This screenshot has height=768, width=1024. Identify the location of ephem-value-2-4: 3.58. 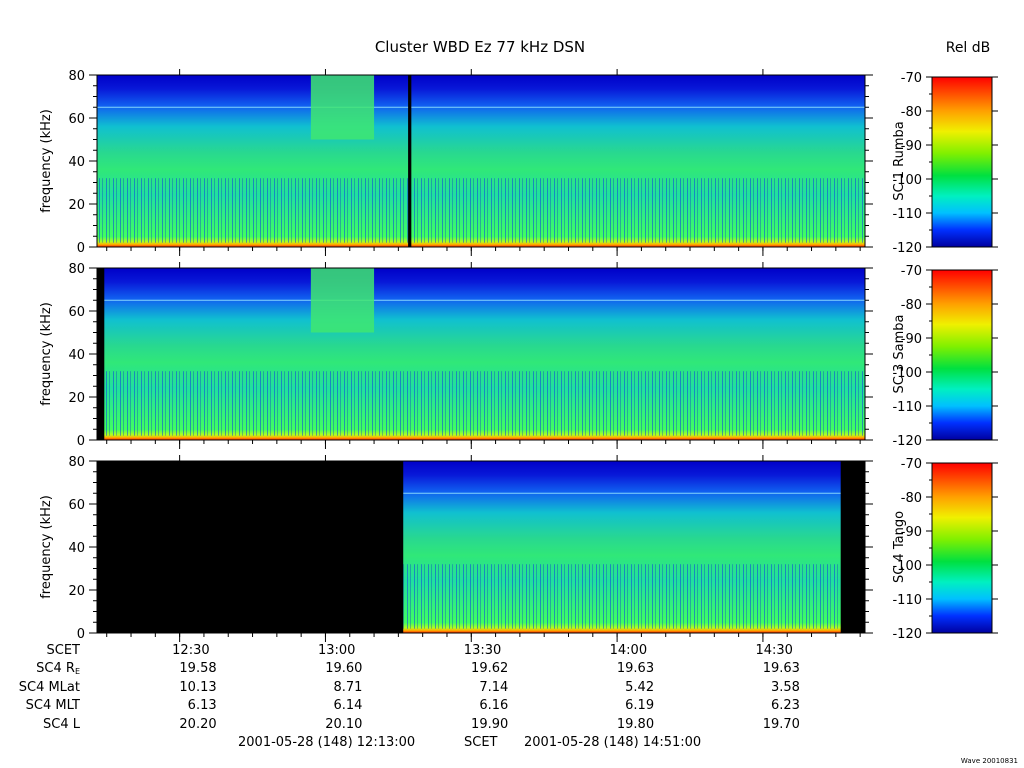
(785, 687).